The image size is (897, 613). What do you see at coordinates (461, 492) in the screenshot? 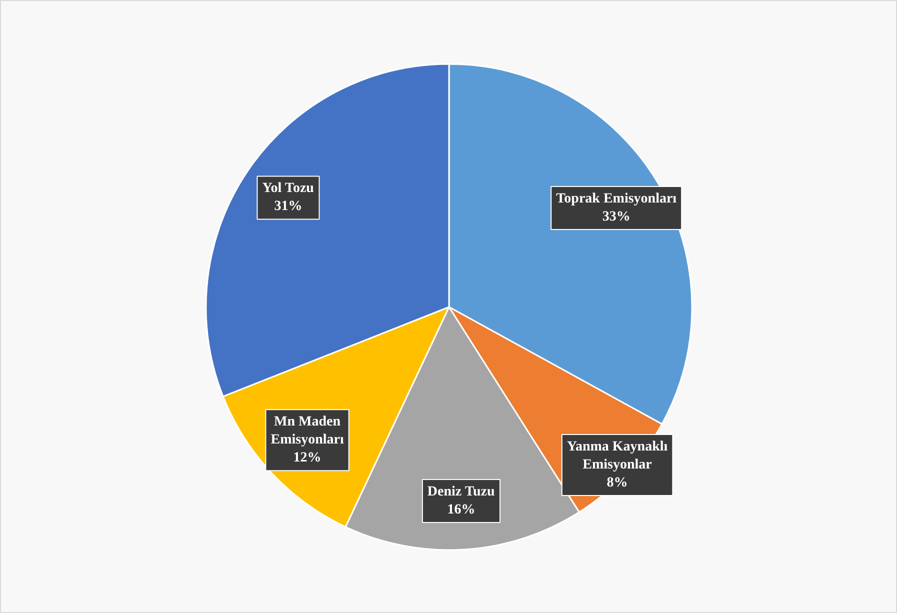
I see `slice-label: Deniz Tuzu` at bounding box center [461, 492].